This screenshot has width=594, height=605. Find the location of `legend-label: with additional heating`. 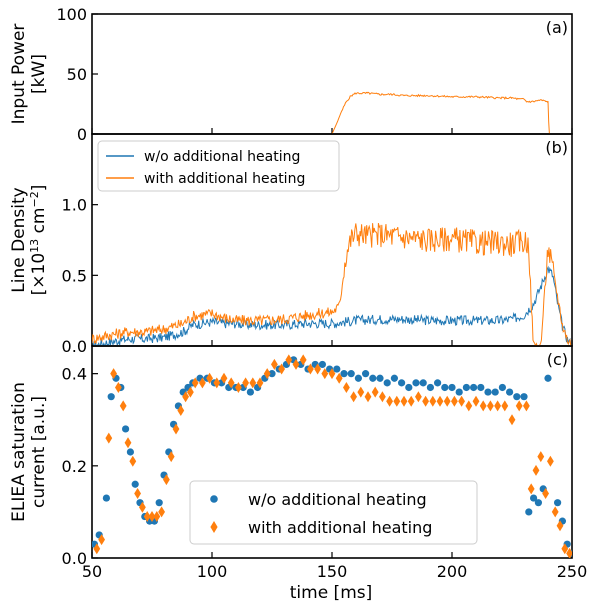

legend-label: with additional heating is located at coordinates (224, 179).